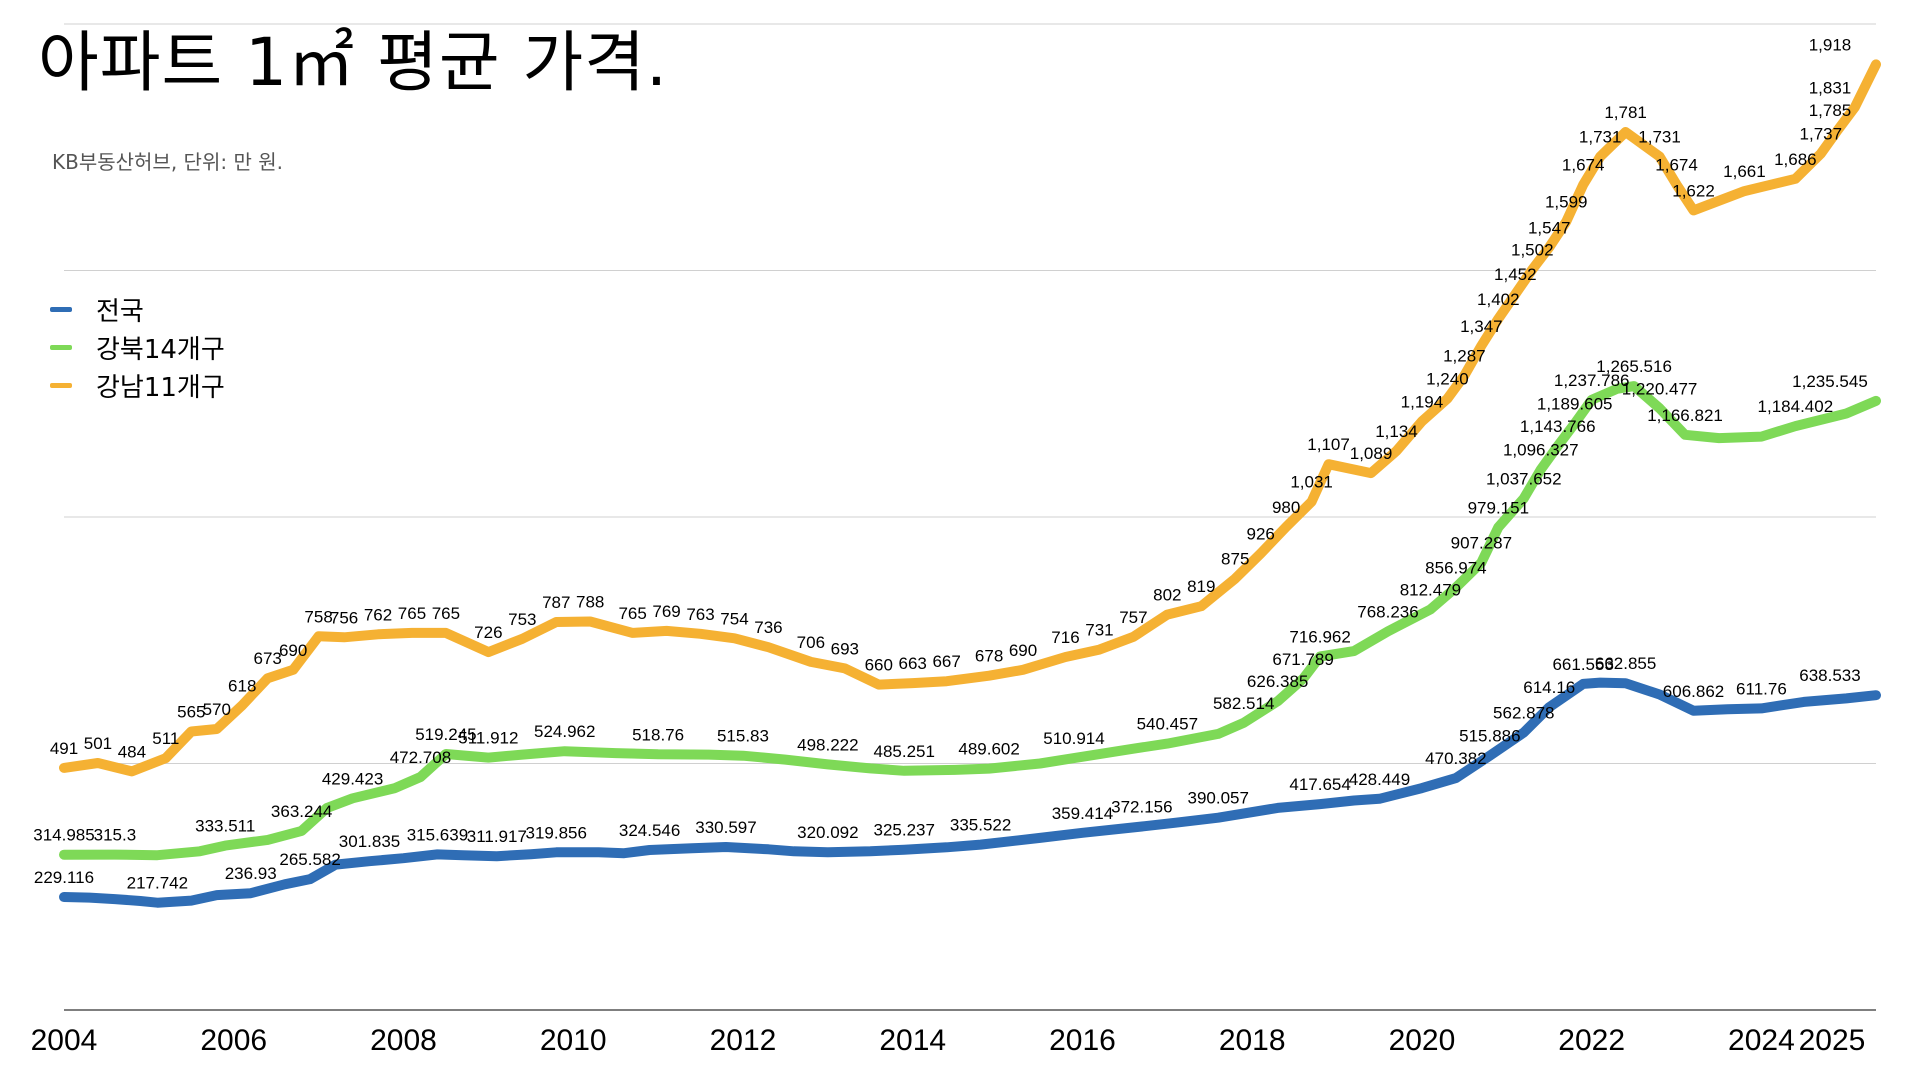  What do you see at coordinates (988, 749) in the screenshot?
I see `data-label: 489.602` at bounding box center [988, 749].